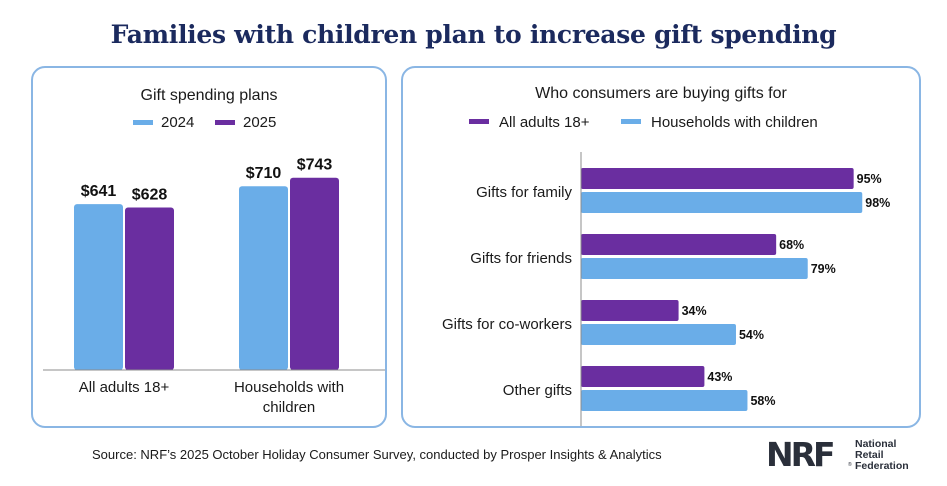  Describe the element at coordinates (719, 377) in the screenshot. I see `data-label-0-3: 43%` at that location.